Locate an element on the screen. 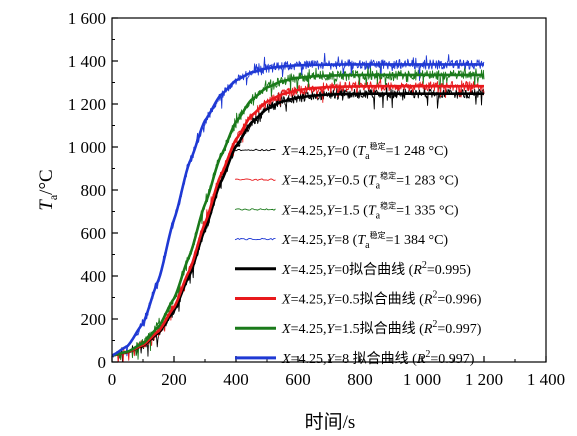 Image resolution: width=577 pixels, height=436 pixels. y-axis-title-symbol: T is located at coordinates (46, 205).